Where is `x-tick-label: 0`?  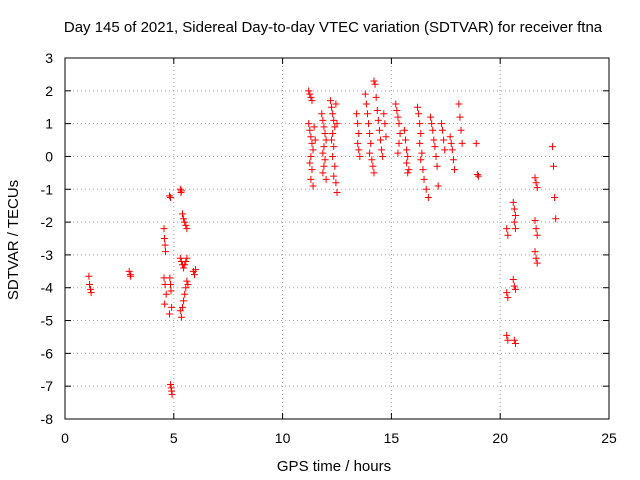
x-tick-label: 0 is located at coordinates (65, 438).